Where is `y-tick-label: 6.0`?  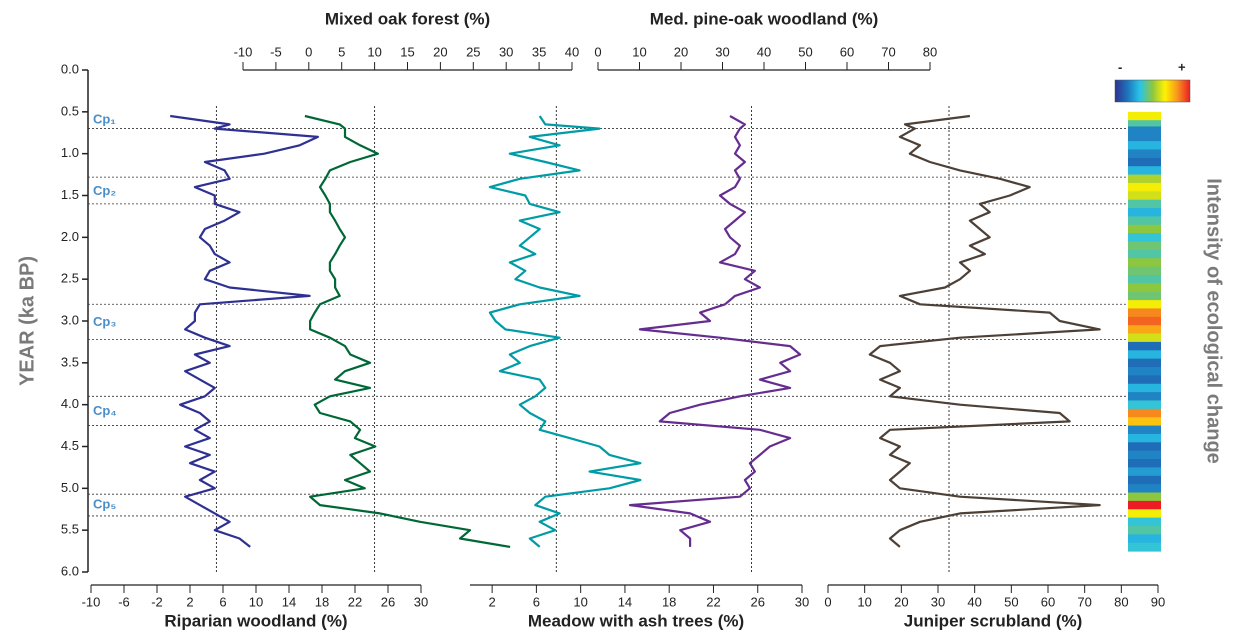
y-tick-label: 6.0 is located at coordinates (70, 570).